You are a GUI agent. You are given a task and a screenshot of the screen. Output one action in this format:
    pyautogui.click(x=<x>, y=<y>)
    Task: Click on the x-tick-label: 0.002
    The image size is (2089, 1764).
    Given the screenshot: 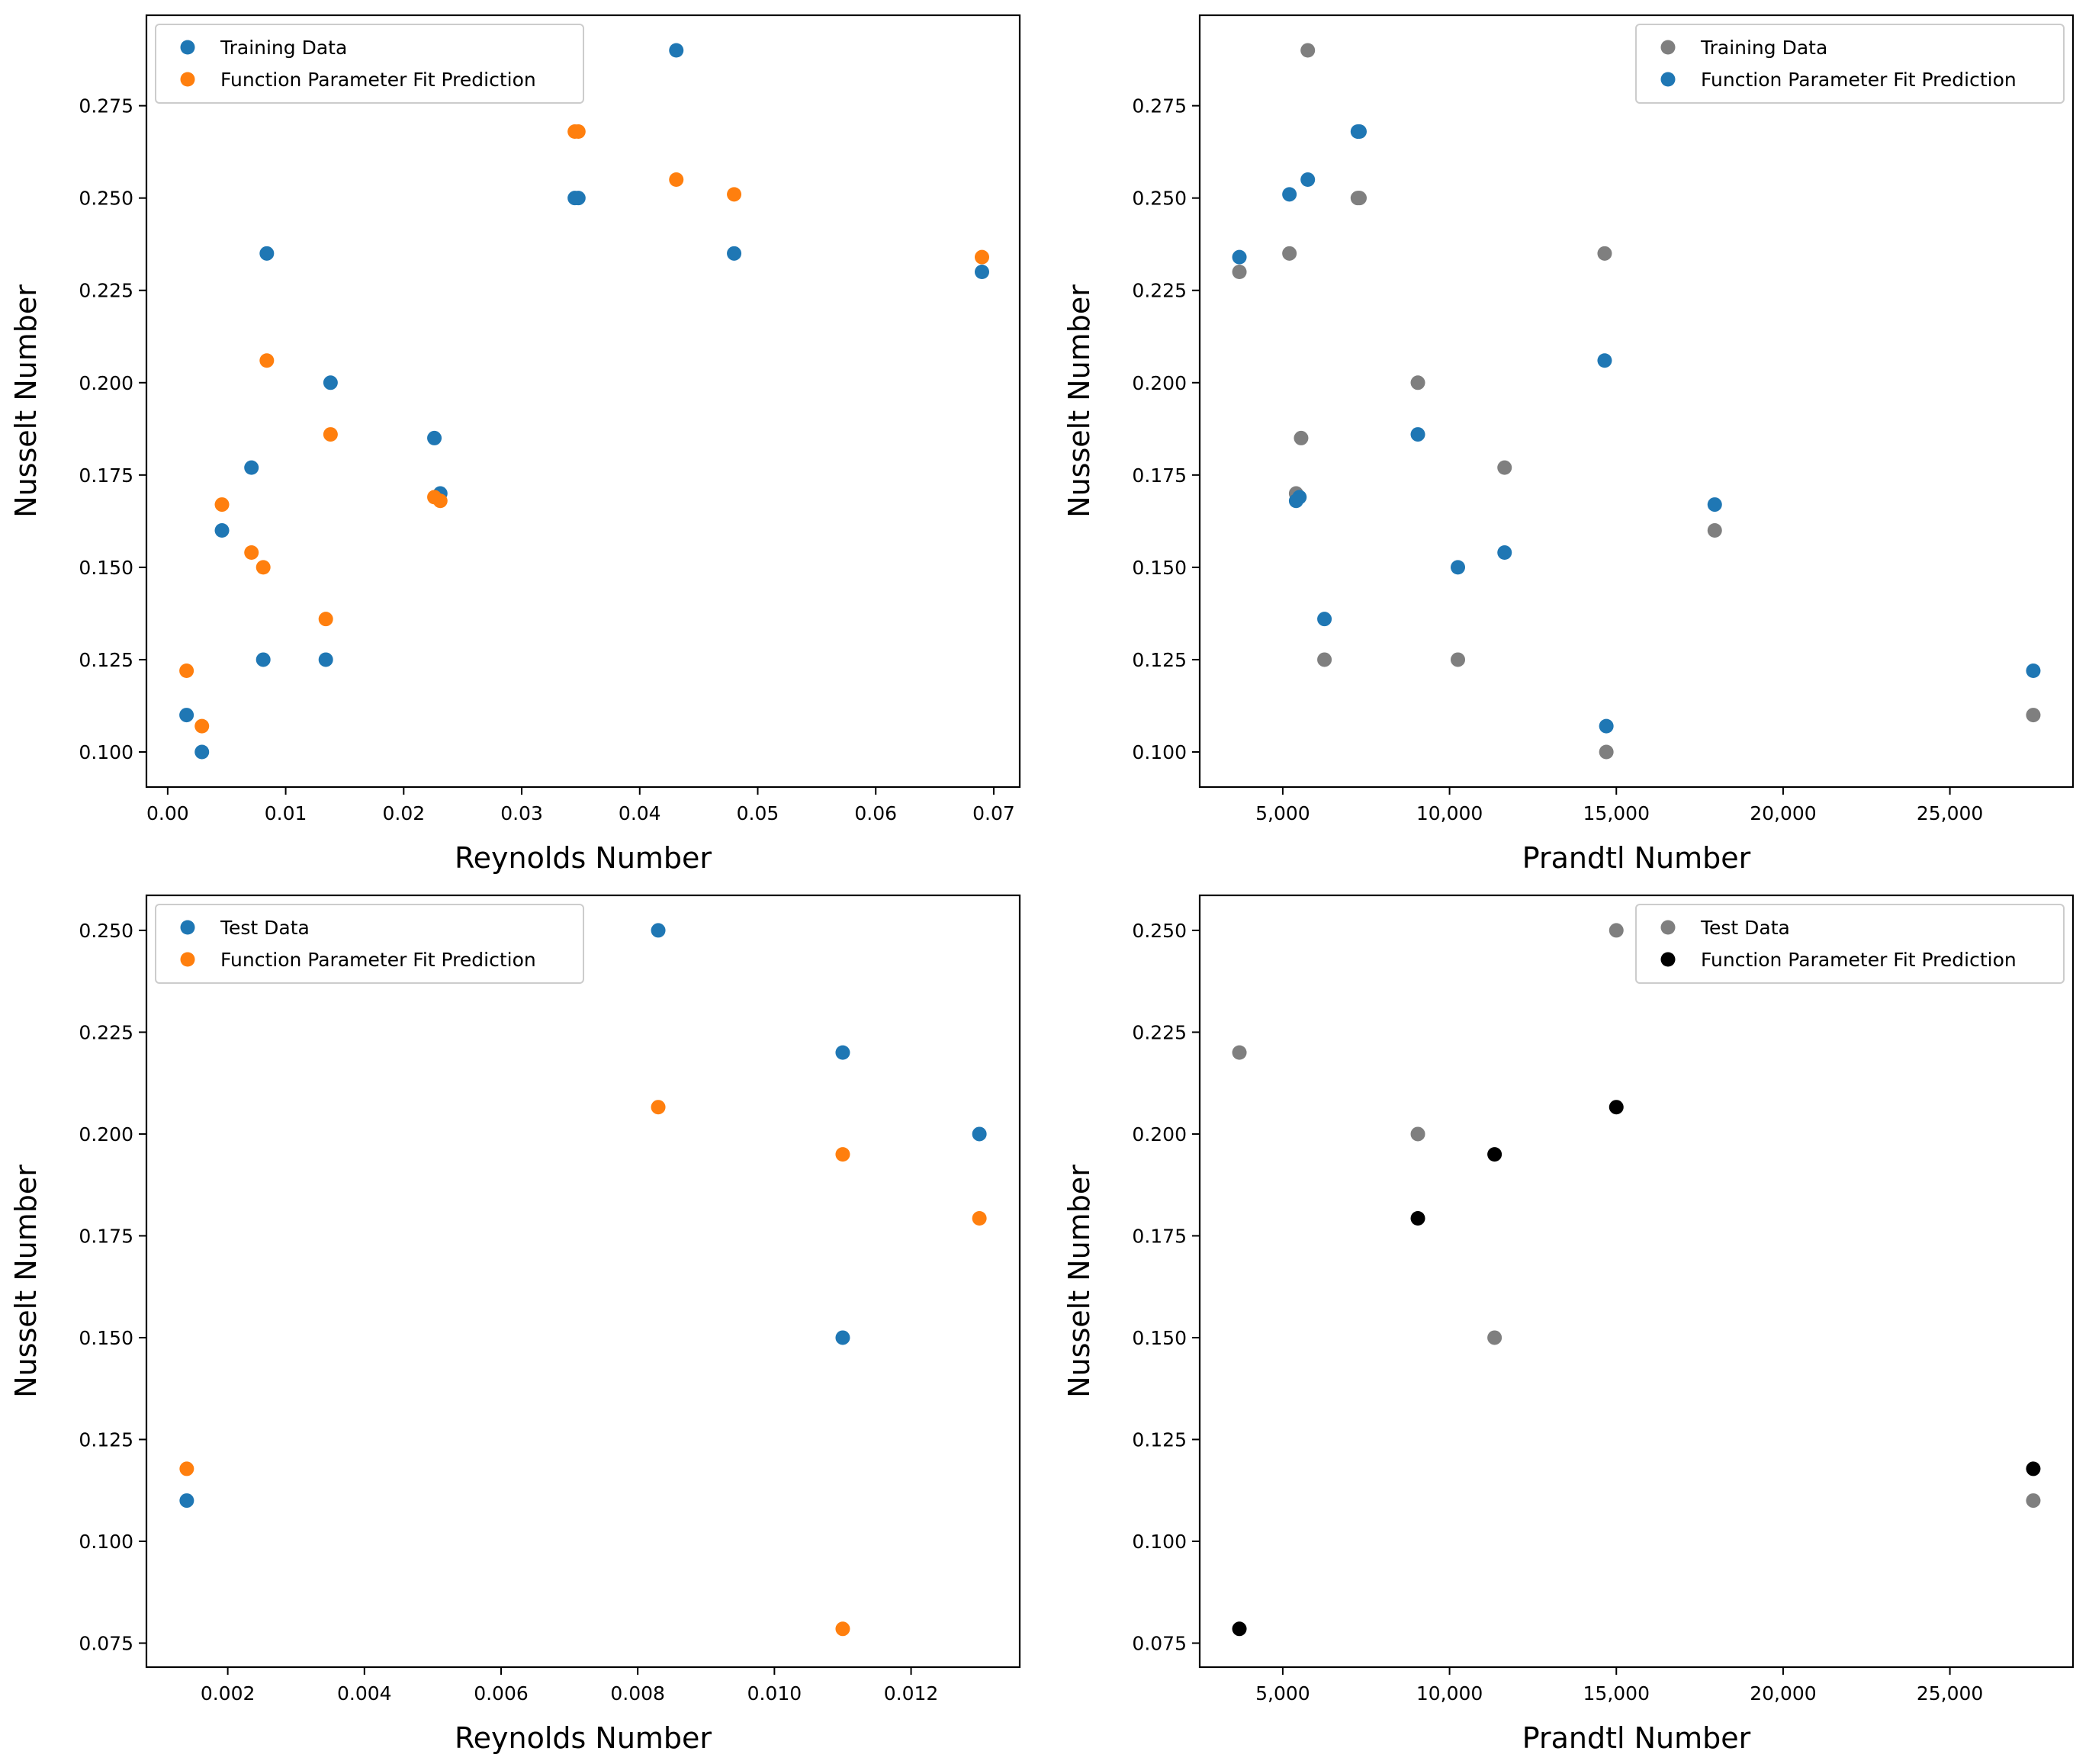 What is the action you would take?
    pyautogui.click(x=228, y=1693)
    